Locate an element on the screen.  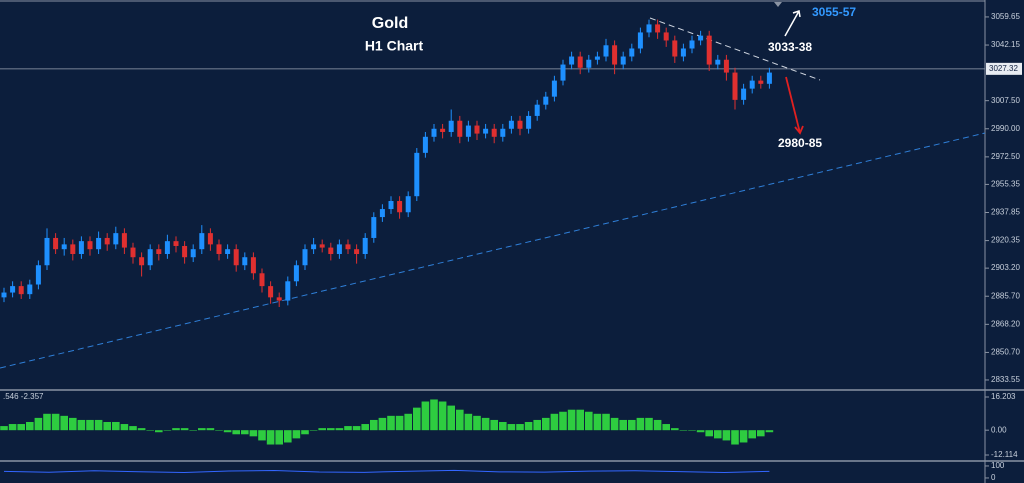
y-tick-label: 3042.15 is located at coordinates (1005, 44).